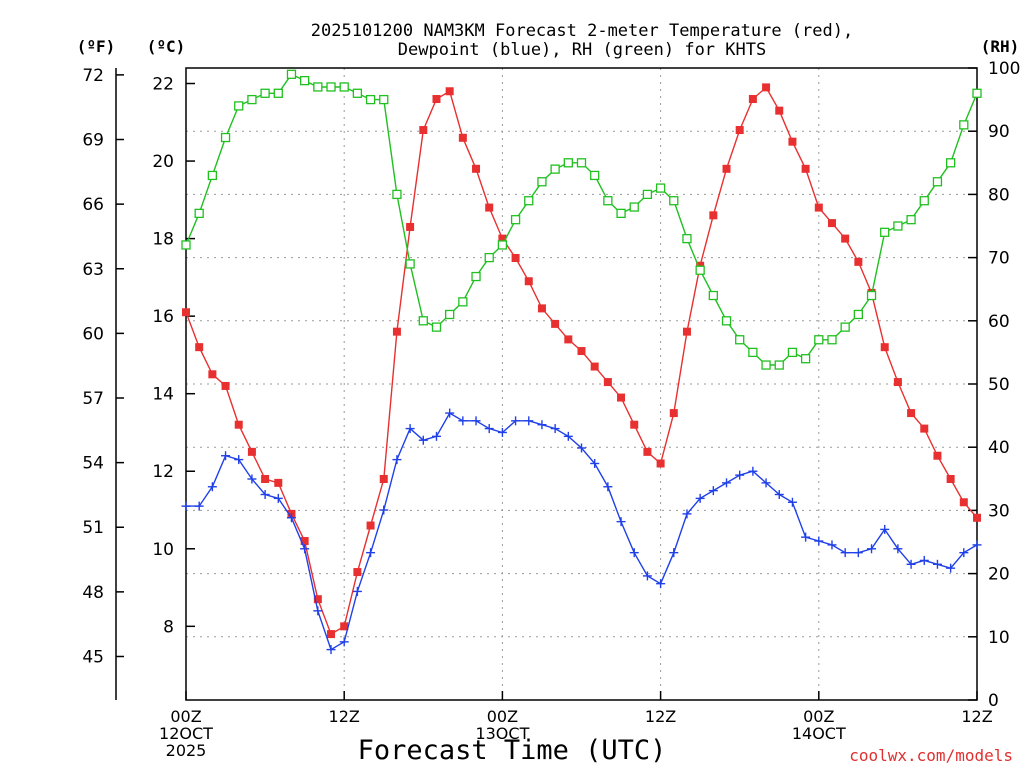  What do you see at coordinates (344, 716) in the screenshot?
I see `x-tick-label: 12Z` at bounding box center [344, 716].